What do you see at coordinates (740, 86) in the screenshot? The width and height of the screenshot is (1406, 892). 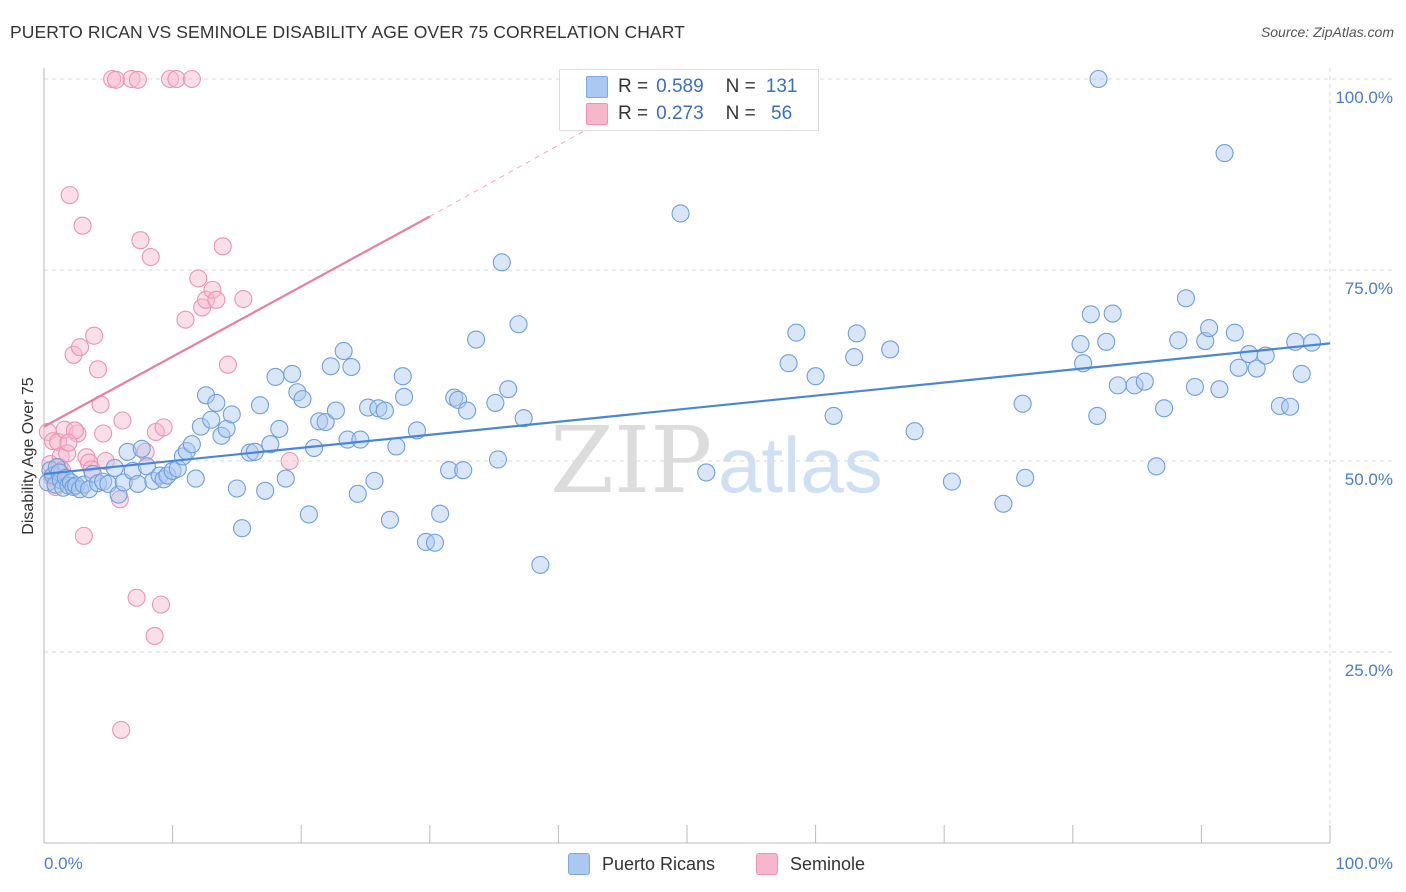 I see `legend-n-label: N =` at bounding box center [740, 86].